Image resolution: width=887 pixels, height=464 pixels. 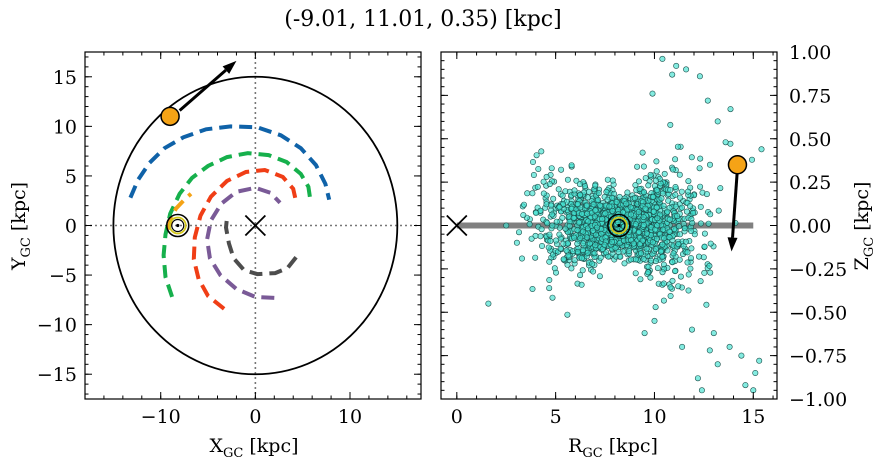 What do you see at coordinates (810, 227) in the screenshot?
I see `rz-ytick-label: 0.00` at bounding box center [810, 227].